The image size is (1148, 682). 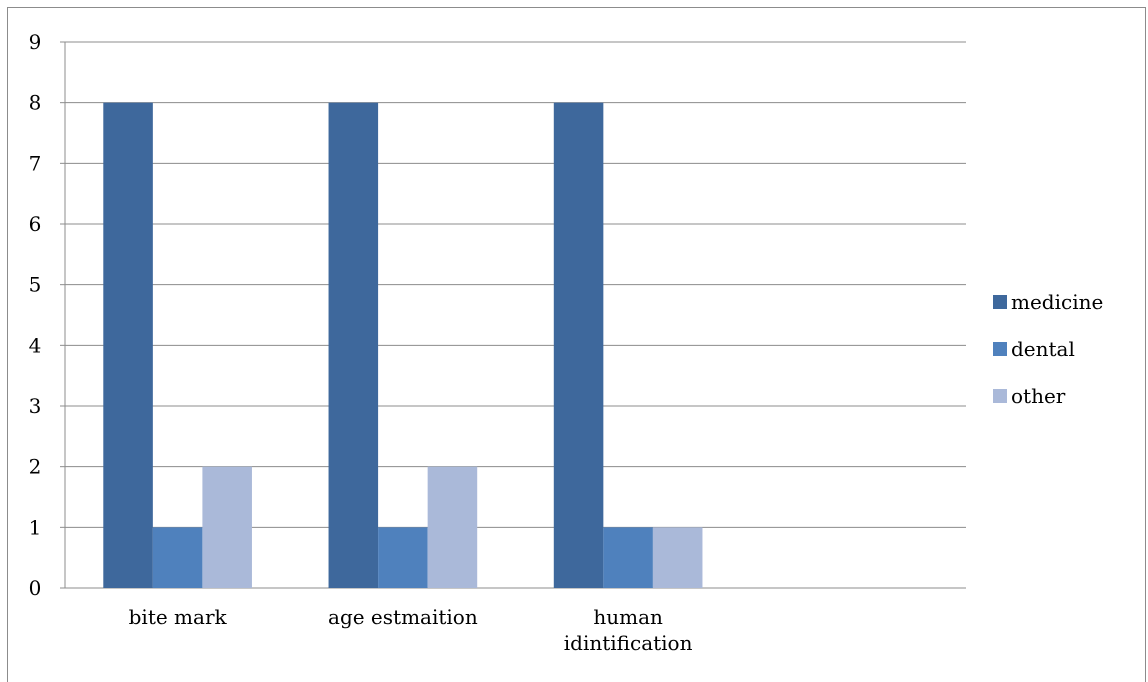 What do you see at coordinates (35, 588) in the screenshot?
I see `y-tick-label: 0` at bounding box center [35, 588].